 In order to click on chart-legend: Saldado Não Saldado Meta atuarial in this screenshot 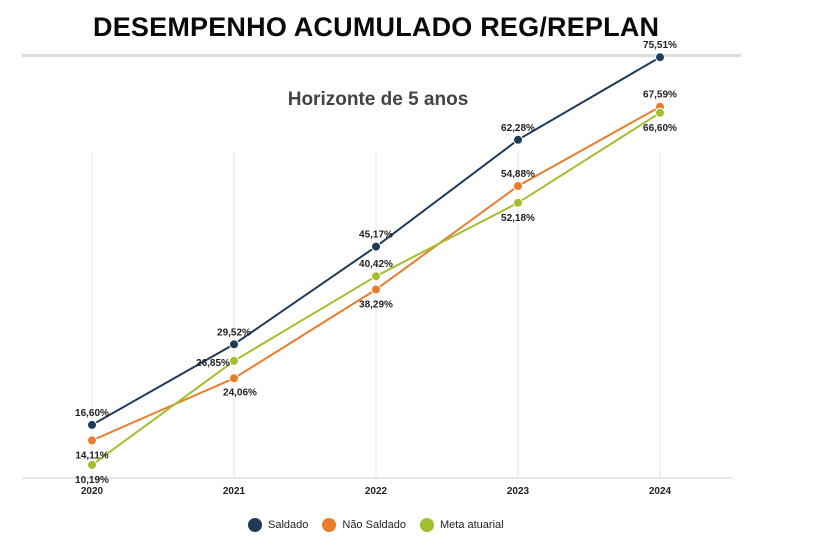, I will do `click(376, 525)`.